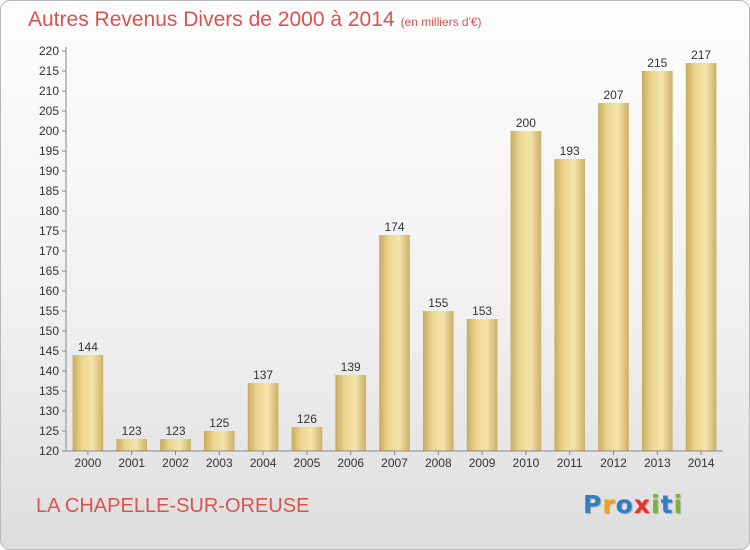 The height and width of the screenshot is (550, 750). Describe the element at coordinates (49, 311) in the screenshot. I see `y-tick-label: 155` at that location.